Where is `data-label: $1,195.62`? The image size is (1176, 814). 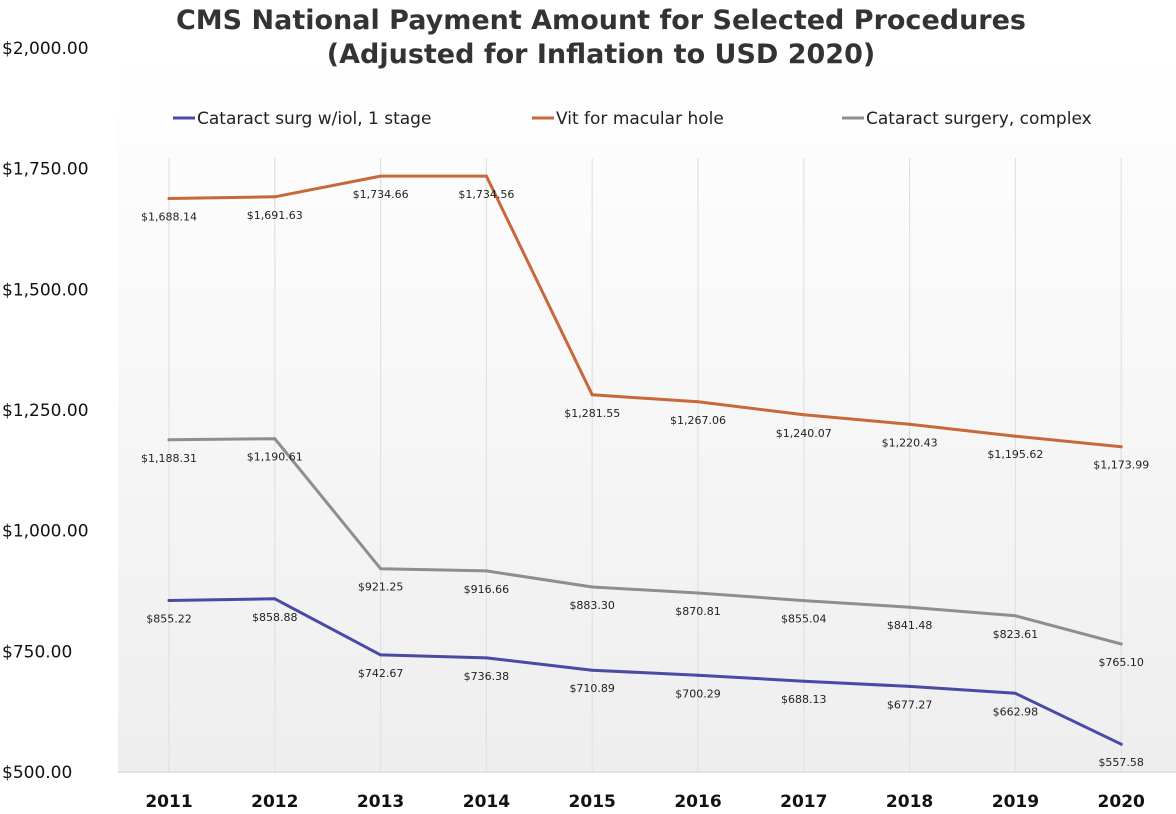 data-label: $1,195.62 is located at coordinates (1015, 454).